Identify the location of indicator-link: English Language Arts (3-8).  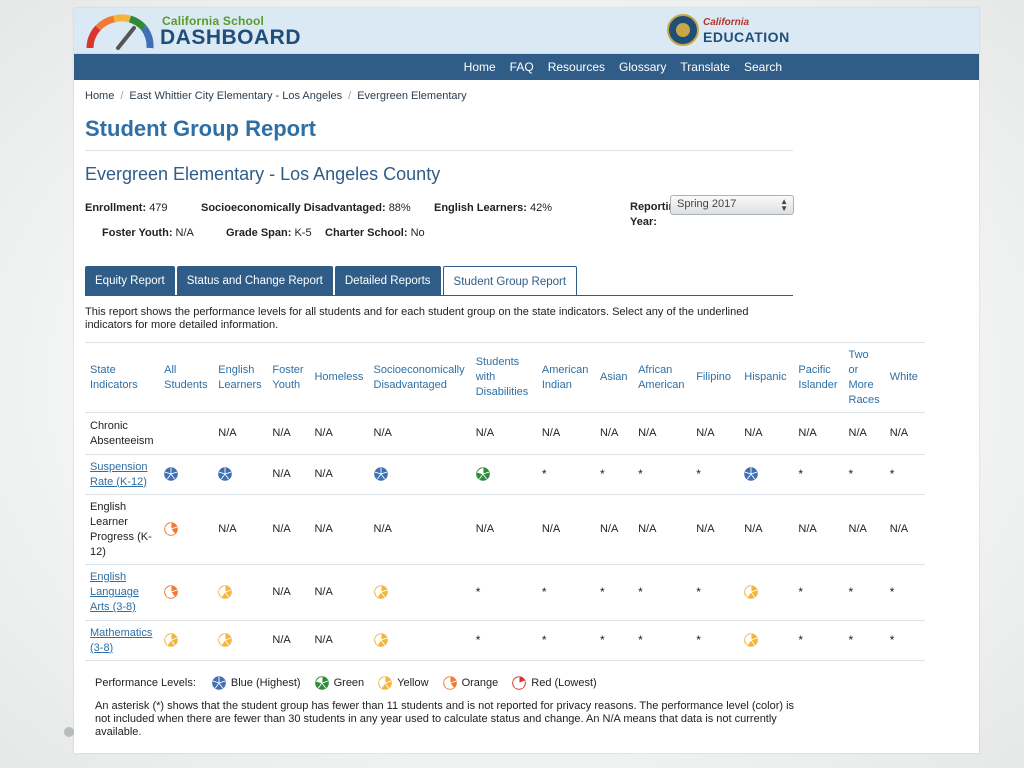
(114, 592).